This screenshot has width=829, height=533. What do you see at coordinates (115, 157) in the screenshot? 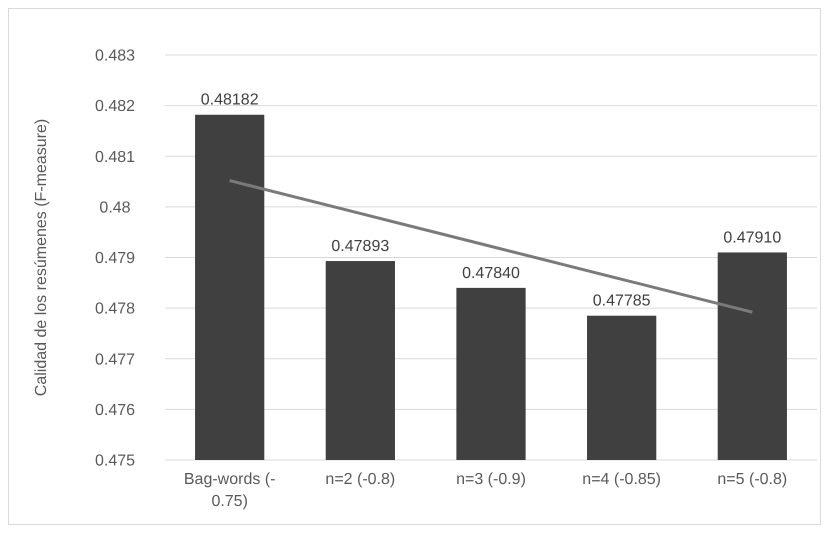
I see `y-tick-label: 0.481` at bounding box center [115, 157].